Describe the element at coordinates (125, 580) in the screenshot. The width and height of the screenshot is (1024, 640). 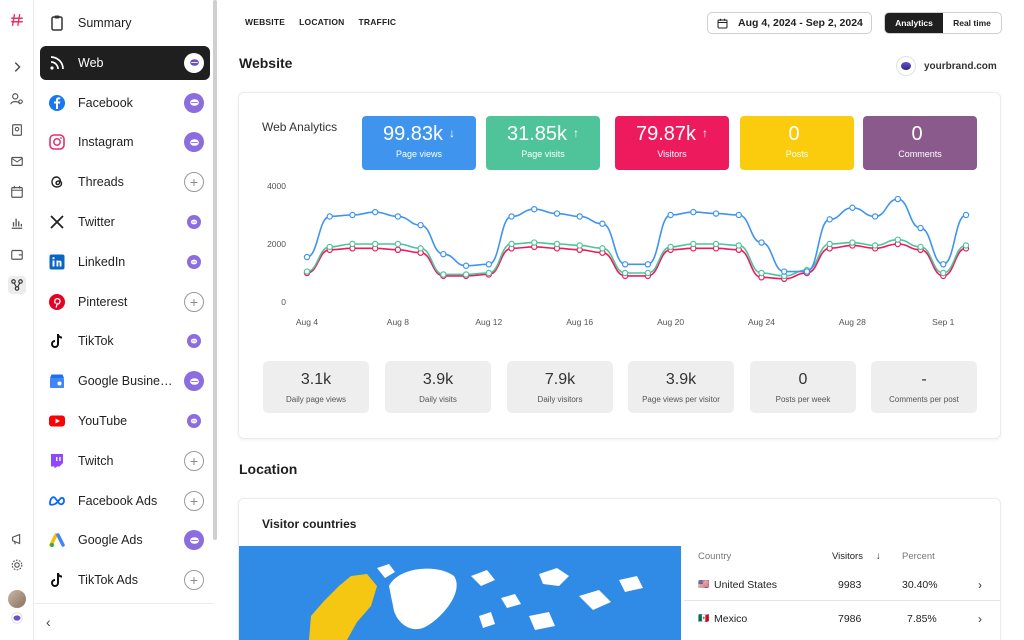
I see `sidebar-item-tiktok-ads: TikTok Ads +` at that location.